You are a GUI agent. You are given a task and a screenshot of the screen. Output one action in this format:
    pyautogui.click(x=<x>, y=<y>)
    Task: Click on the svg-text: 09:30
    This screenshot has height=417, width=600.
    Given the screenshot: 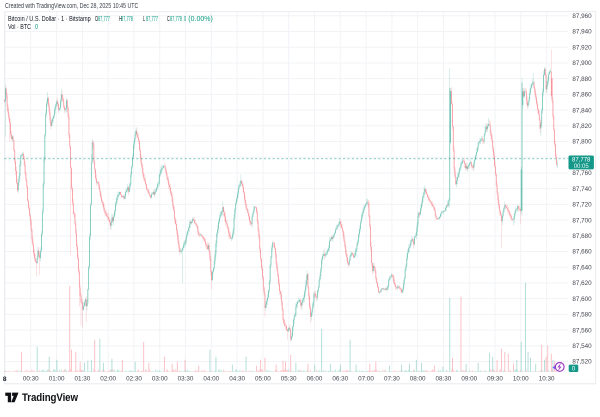 What is the action you would take?
    pyautogui.click(x=495, y=379)
    